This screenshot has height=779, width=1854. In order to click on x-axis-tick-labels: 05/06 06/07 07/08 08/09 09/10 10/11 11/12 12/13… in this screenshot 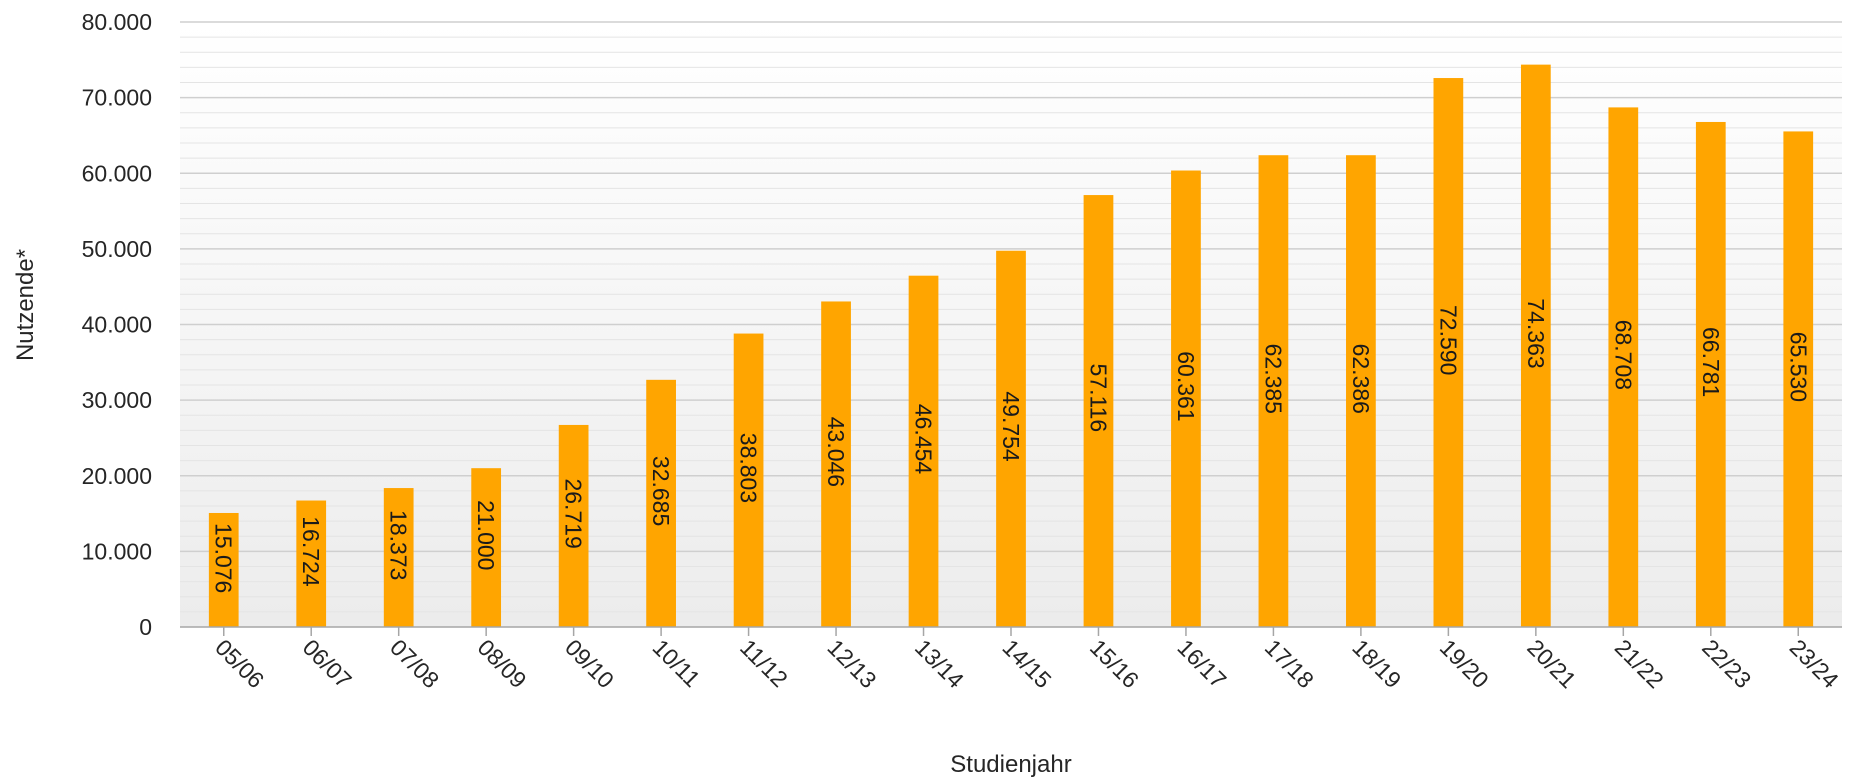, I will do `click(1027, 663)`.